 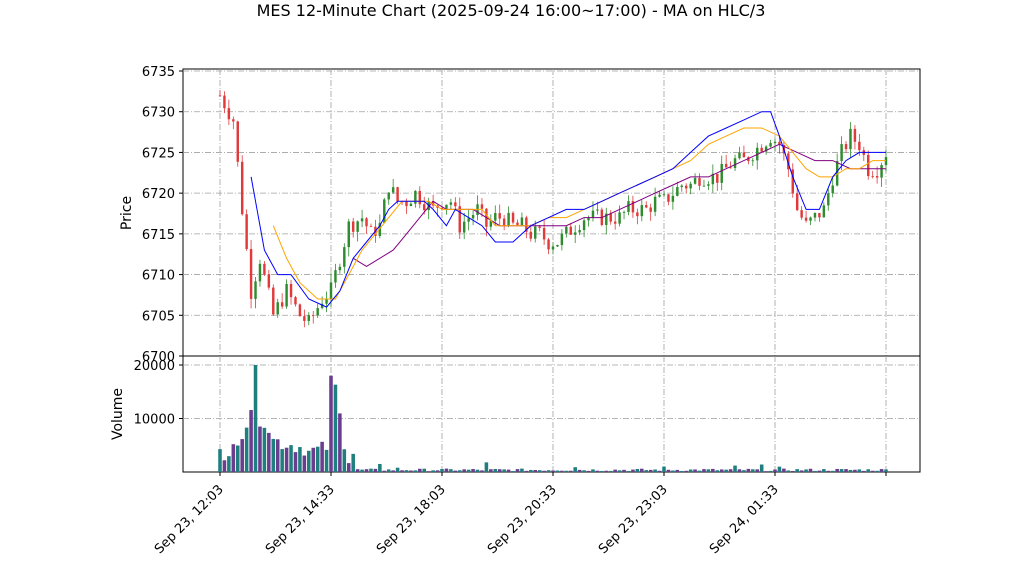 I want to click on price-tick-label: 6730, so click(x=158, y=113).